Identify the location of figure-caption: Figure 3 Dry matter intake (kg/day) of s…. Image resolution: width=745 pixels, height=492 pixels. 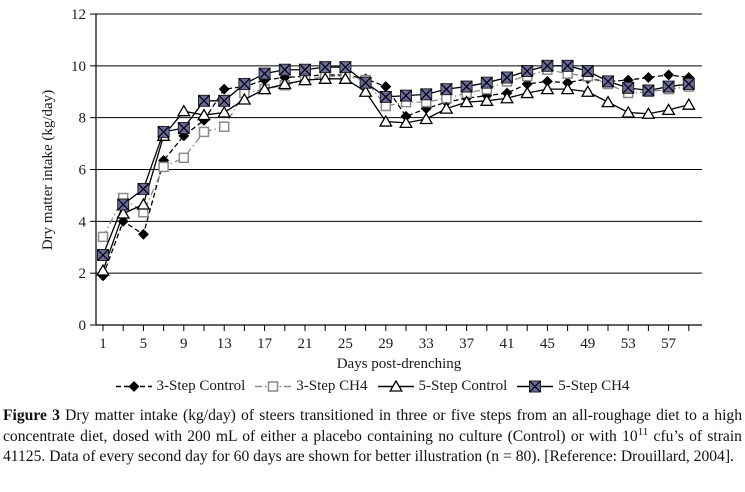
(372, 437).